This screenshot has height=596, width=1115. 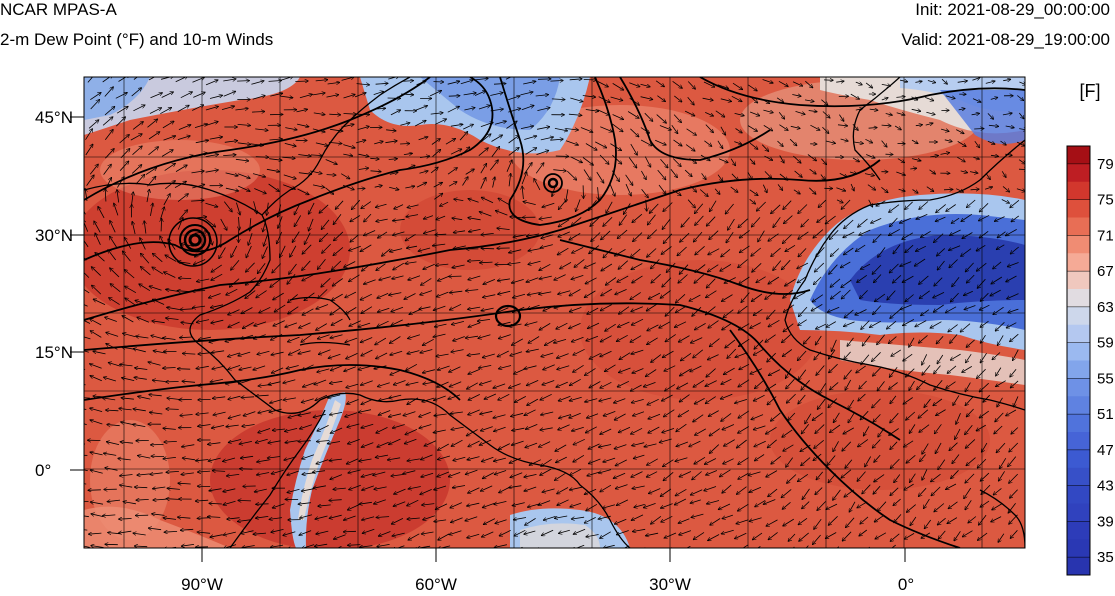 I want to click on x-tick-0: 0°, so click(x=906, y=584).